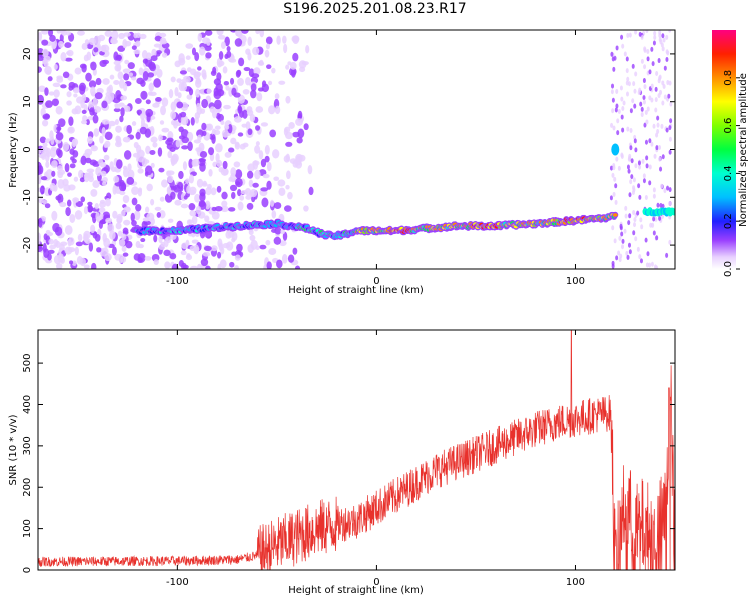 Image resolution: width=750 pixels, height=600 pixels. What do you see at coordinates (177, 582) in the screenshot?
I see `x-tick-label-bottom: -100` at bounding box center [177, 582].